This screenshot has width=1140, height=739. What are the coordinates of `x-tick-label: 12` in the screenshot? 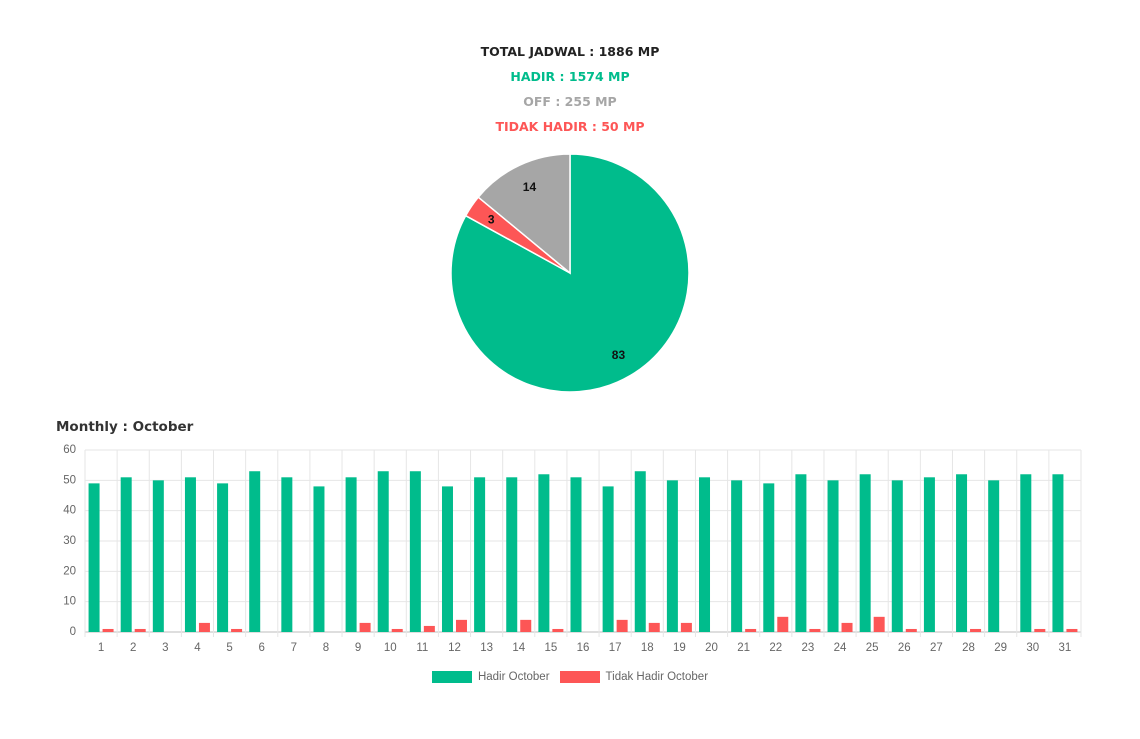 It's located at (454, 648).